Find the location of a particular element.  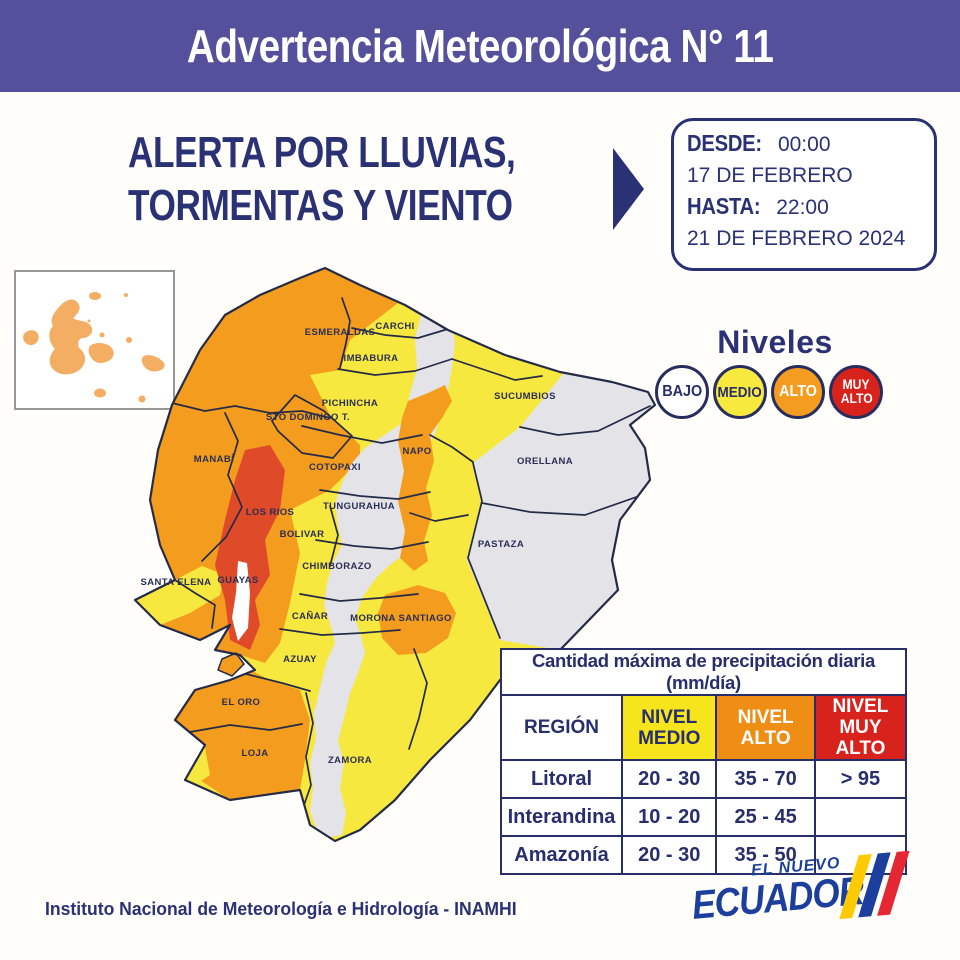

province-label-loja: LOJA is located at coordinates (255, 753).